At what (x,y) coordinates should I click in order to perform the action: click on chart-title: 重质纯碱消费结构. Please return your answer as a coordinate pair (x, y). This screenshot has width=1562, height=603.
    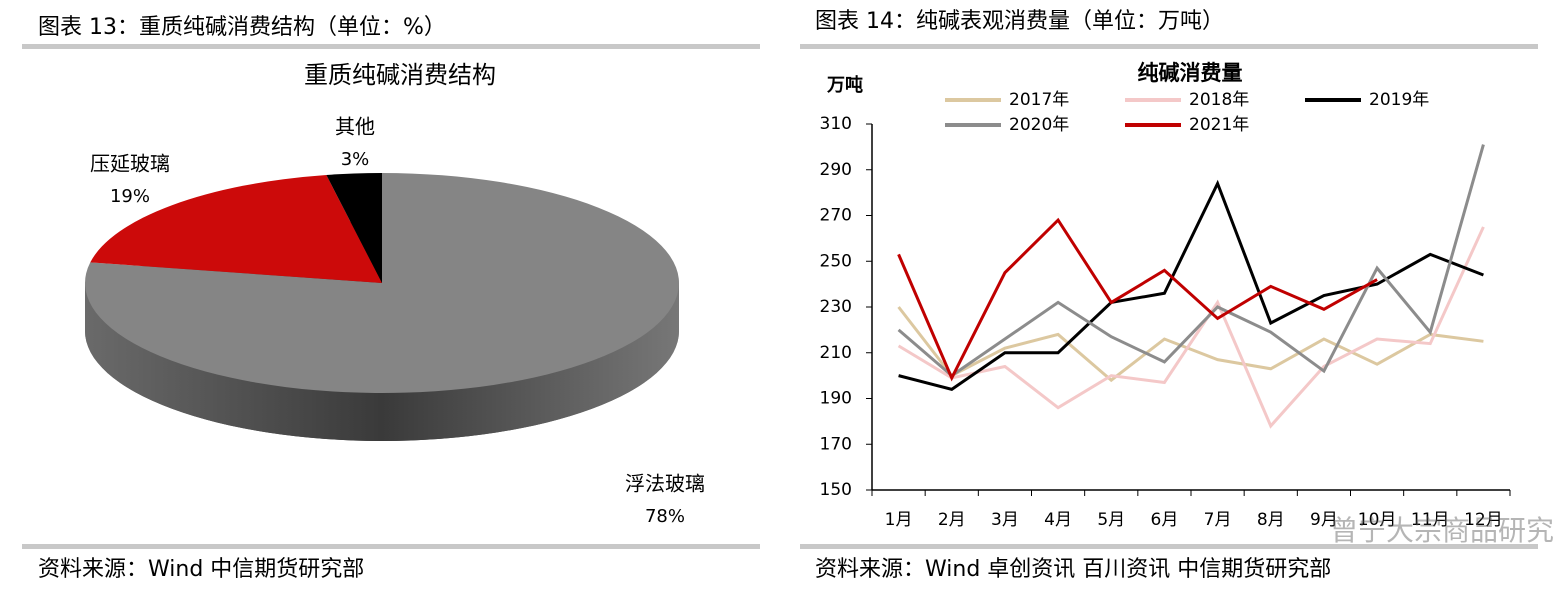
    Looking at the image, I should click on (400, 75).